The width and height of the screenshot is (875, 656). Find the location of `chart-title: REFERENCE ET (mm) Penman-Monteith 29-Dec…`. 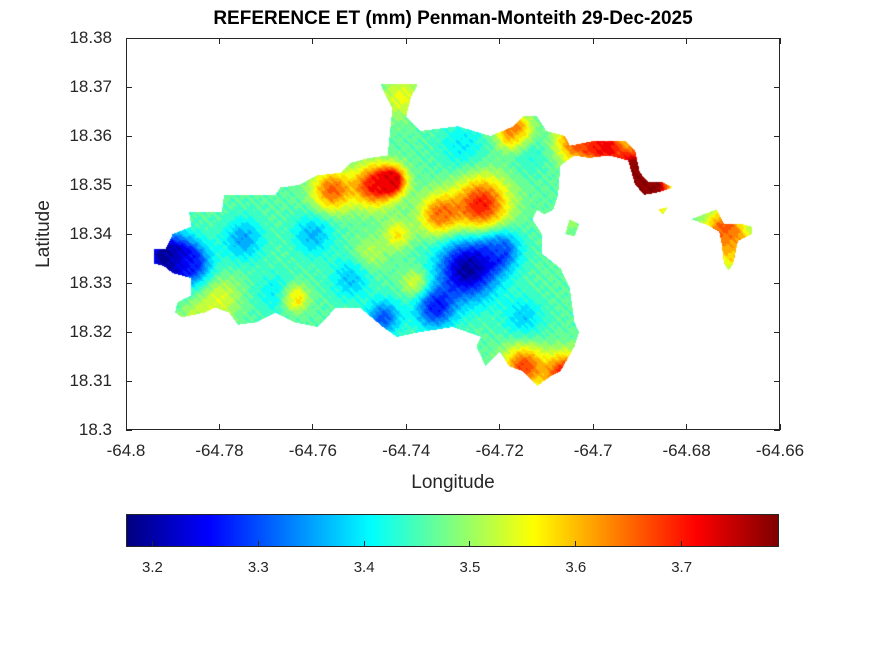

chart-title: REFERENCE ET (mm) Penman-Monteith 29-Dec… is located at coordinates (453, 18).